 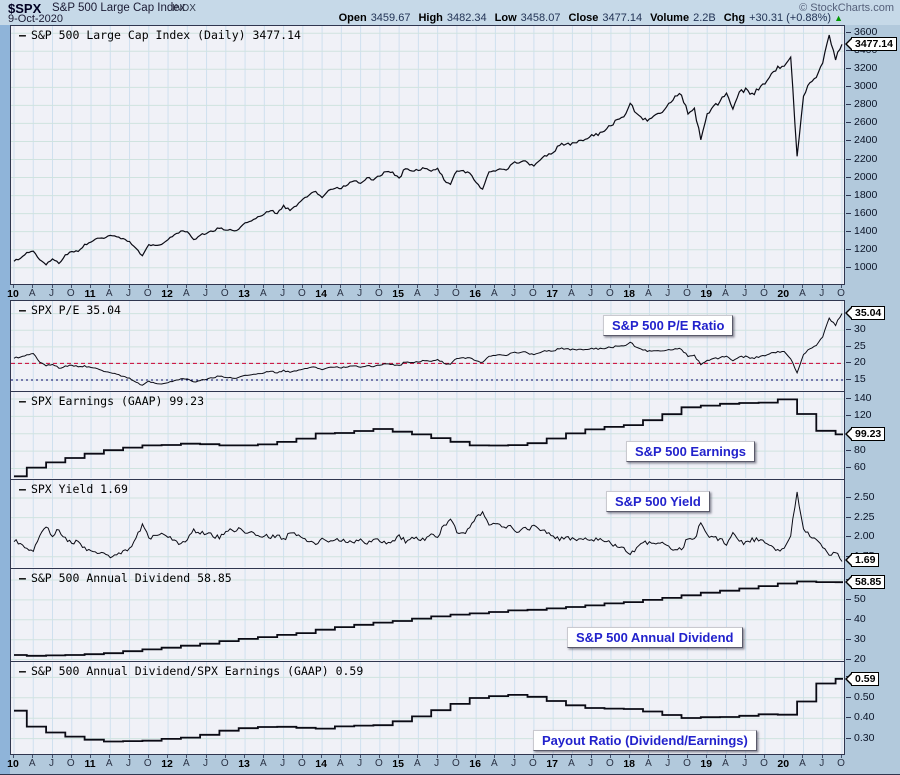 What do you see at coordinates (428, 710) in the screenshot?
I see `payout-series-line` at bounding box center [428, 710].